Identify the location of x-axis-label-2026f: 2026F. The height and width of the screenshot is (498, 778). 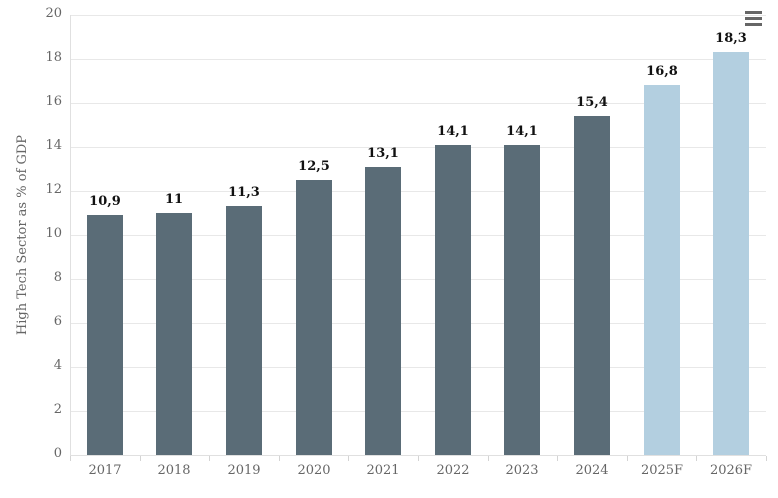
(731, 470).